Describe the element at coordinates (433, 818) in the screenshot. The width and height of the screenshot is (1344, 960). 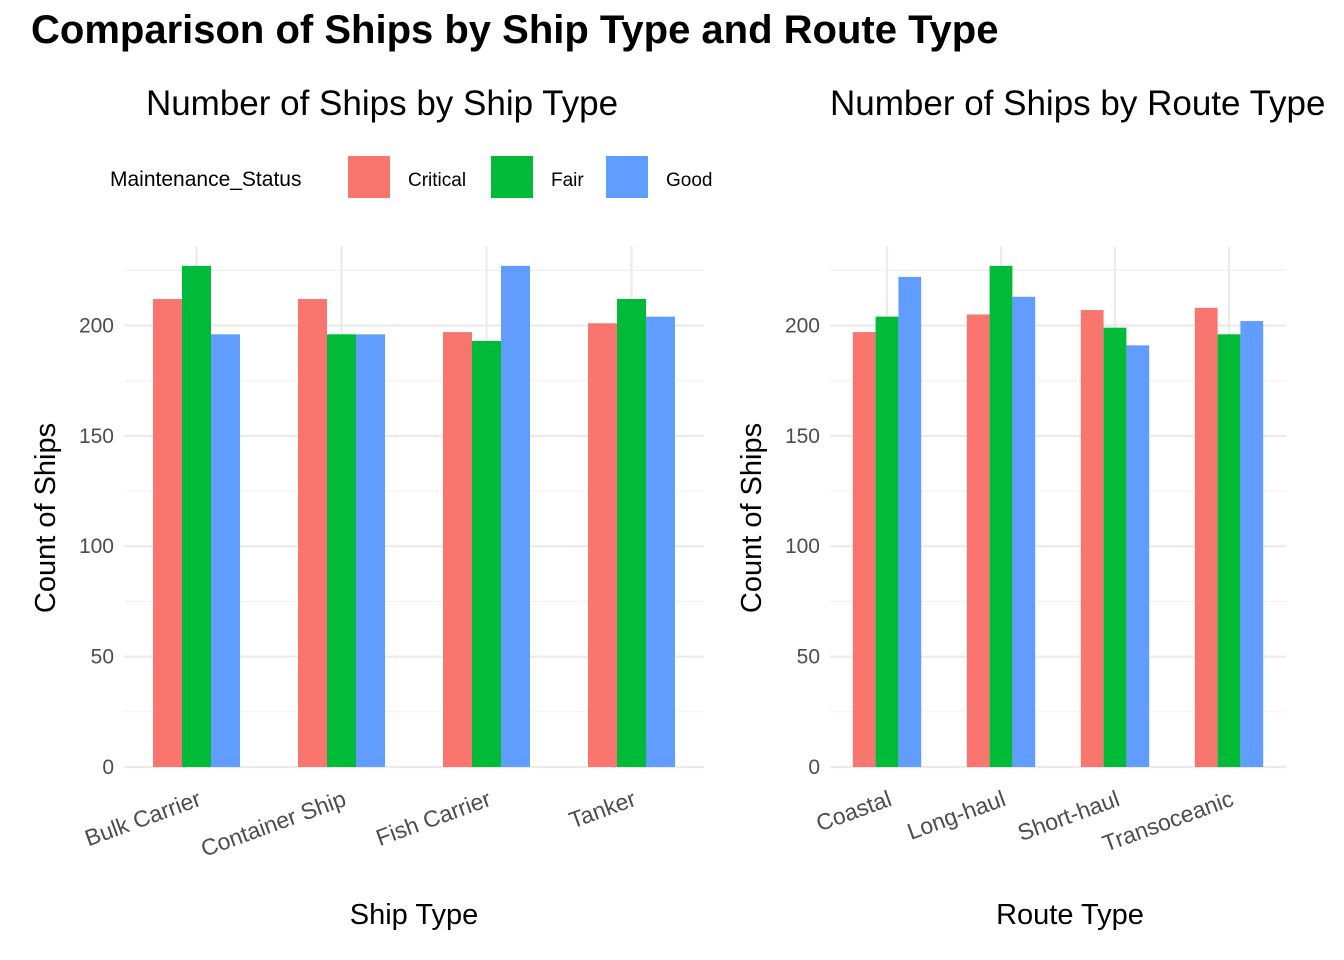
I see `x-tick-label: Fish Carrier` at that location.